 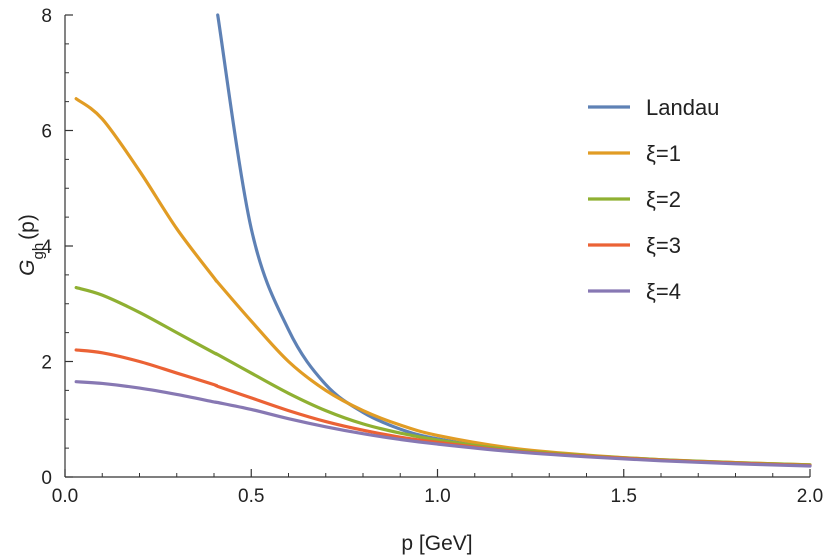 What do you see at coordinates (682, 107) in the screenshot?
I see `legend-label-0: Landau` at bounding box center [682, 107].